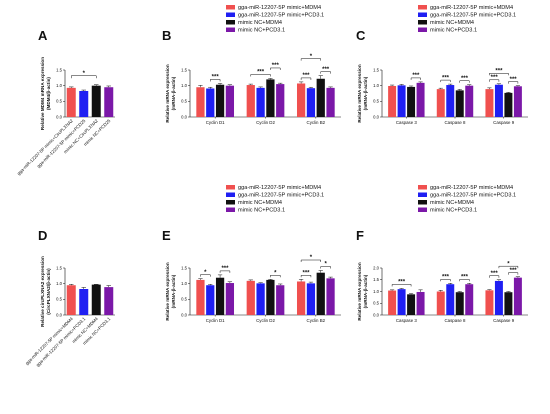 The image size is (550, 414). I want to click on x-category-label: Caspase 9, so click(504, 122).